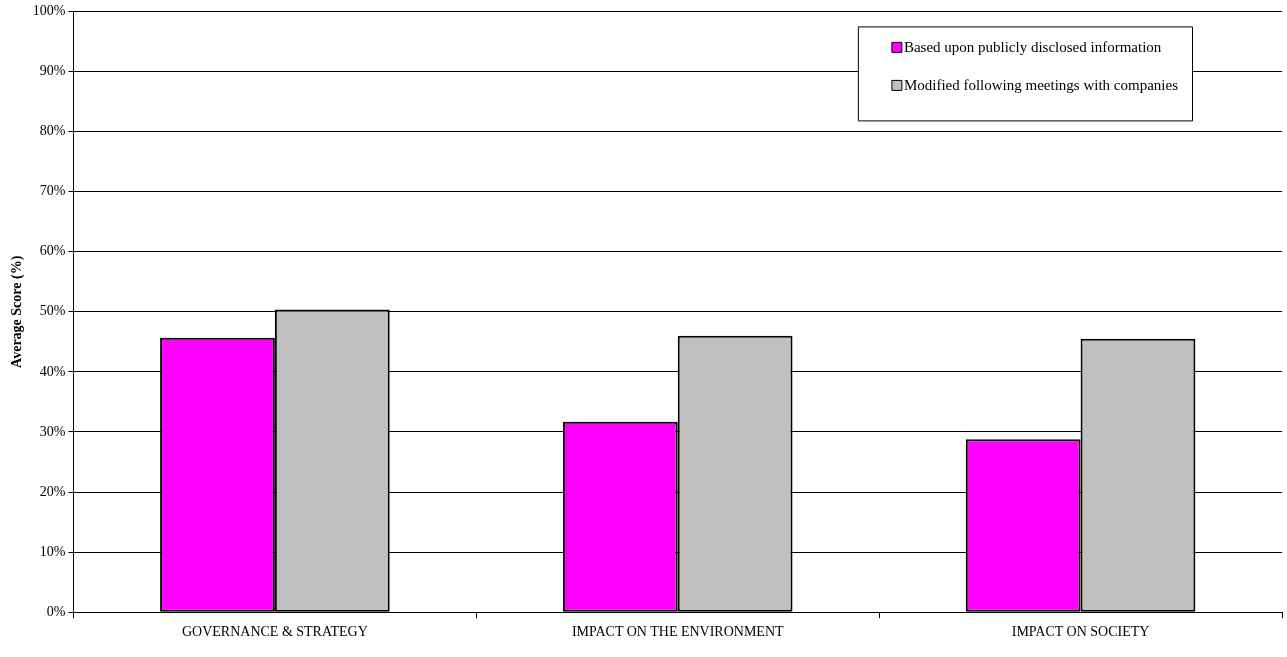 This screenshot has height=657, width=1287. Describe the element at coordinates (1032, 47) in the screenshot. I see `legend-label: Based upon publicly disclosed information` at that location.